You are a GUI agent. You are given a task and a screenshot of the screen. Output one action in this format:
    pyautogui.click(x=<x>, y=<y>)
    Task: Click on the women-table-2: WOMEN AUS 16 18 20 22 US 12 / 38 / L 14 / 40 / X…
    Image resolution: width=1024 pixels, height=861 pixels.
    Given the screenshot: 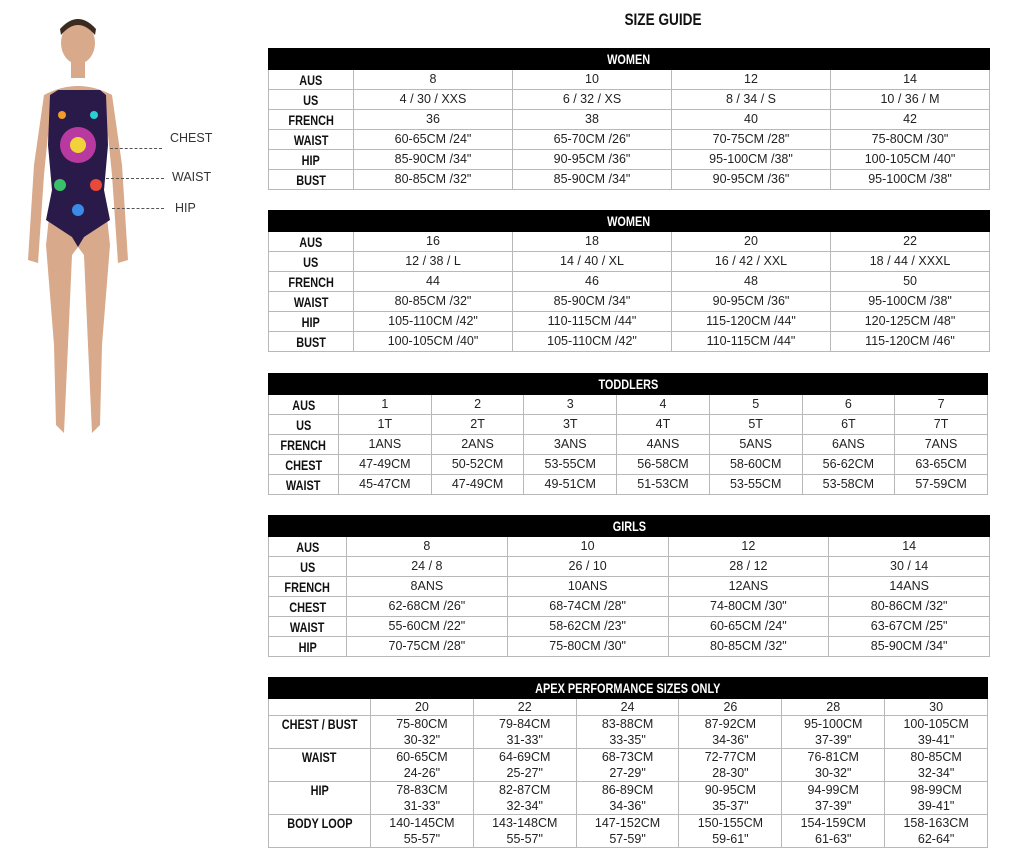 What is the action you would take?
    pyautogui.click(x=629, y=281)
    